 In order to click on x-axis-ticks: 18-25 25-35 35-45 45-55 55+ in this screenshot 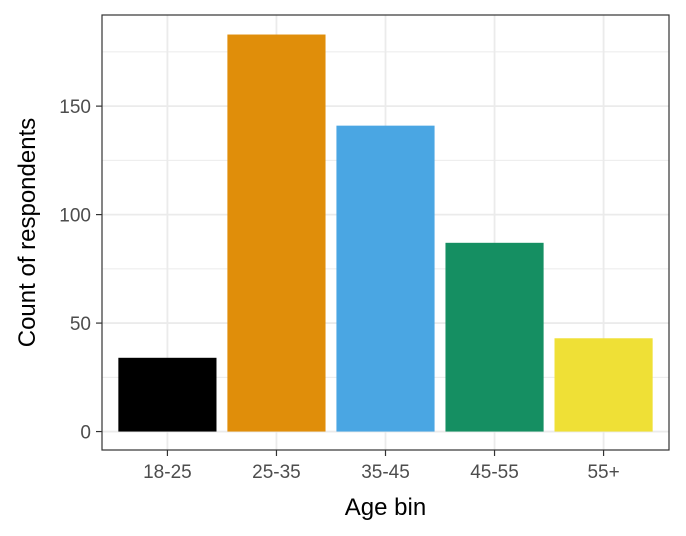, I will do `click(381, 466)`.